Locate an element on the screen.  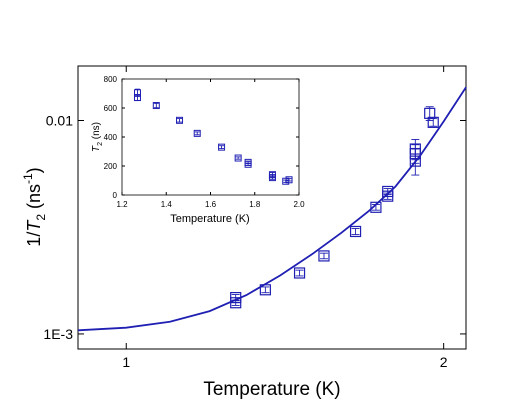
inset-axis-ticks: 1.2 1.4 1.6 1.8 2.0 0 200 400 600 800 is located at coordinates (204, 142).